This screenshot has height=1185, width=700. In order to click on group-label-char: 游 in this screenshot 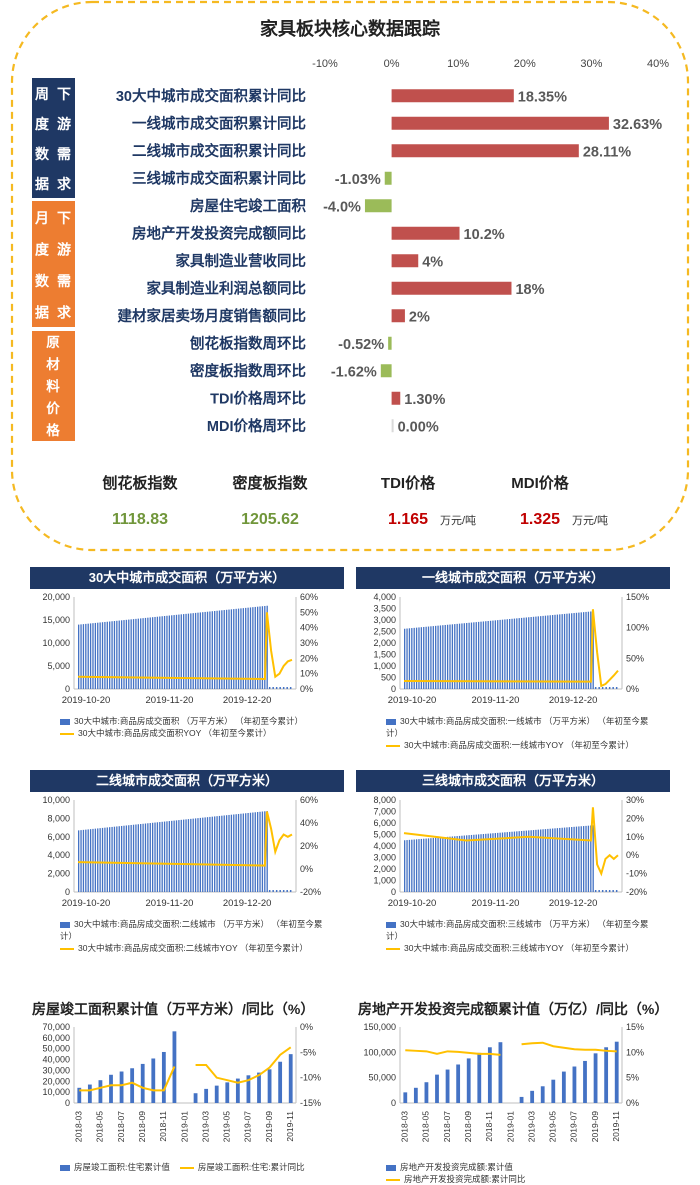, I will do `click(64, 249)`.